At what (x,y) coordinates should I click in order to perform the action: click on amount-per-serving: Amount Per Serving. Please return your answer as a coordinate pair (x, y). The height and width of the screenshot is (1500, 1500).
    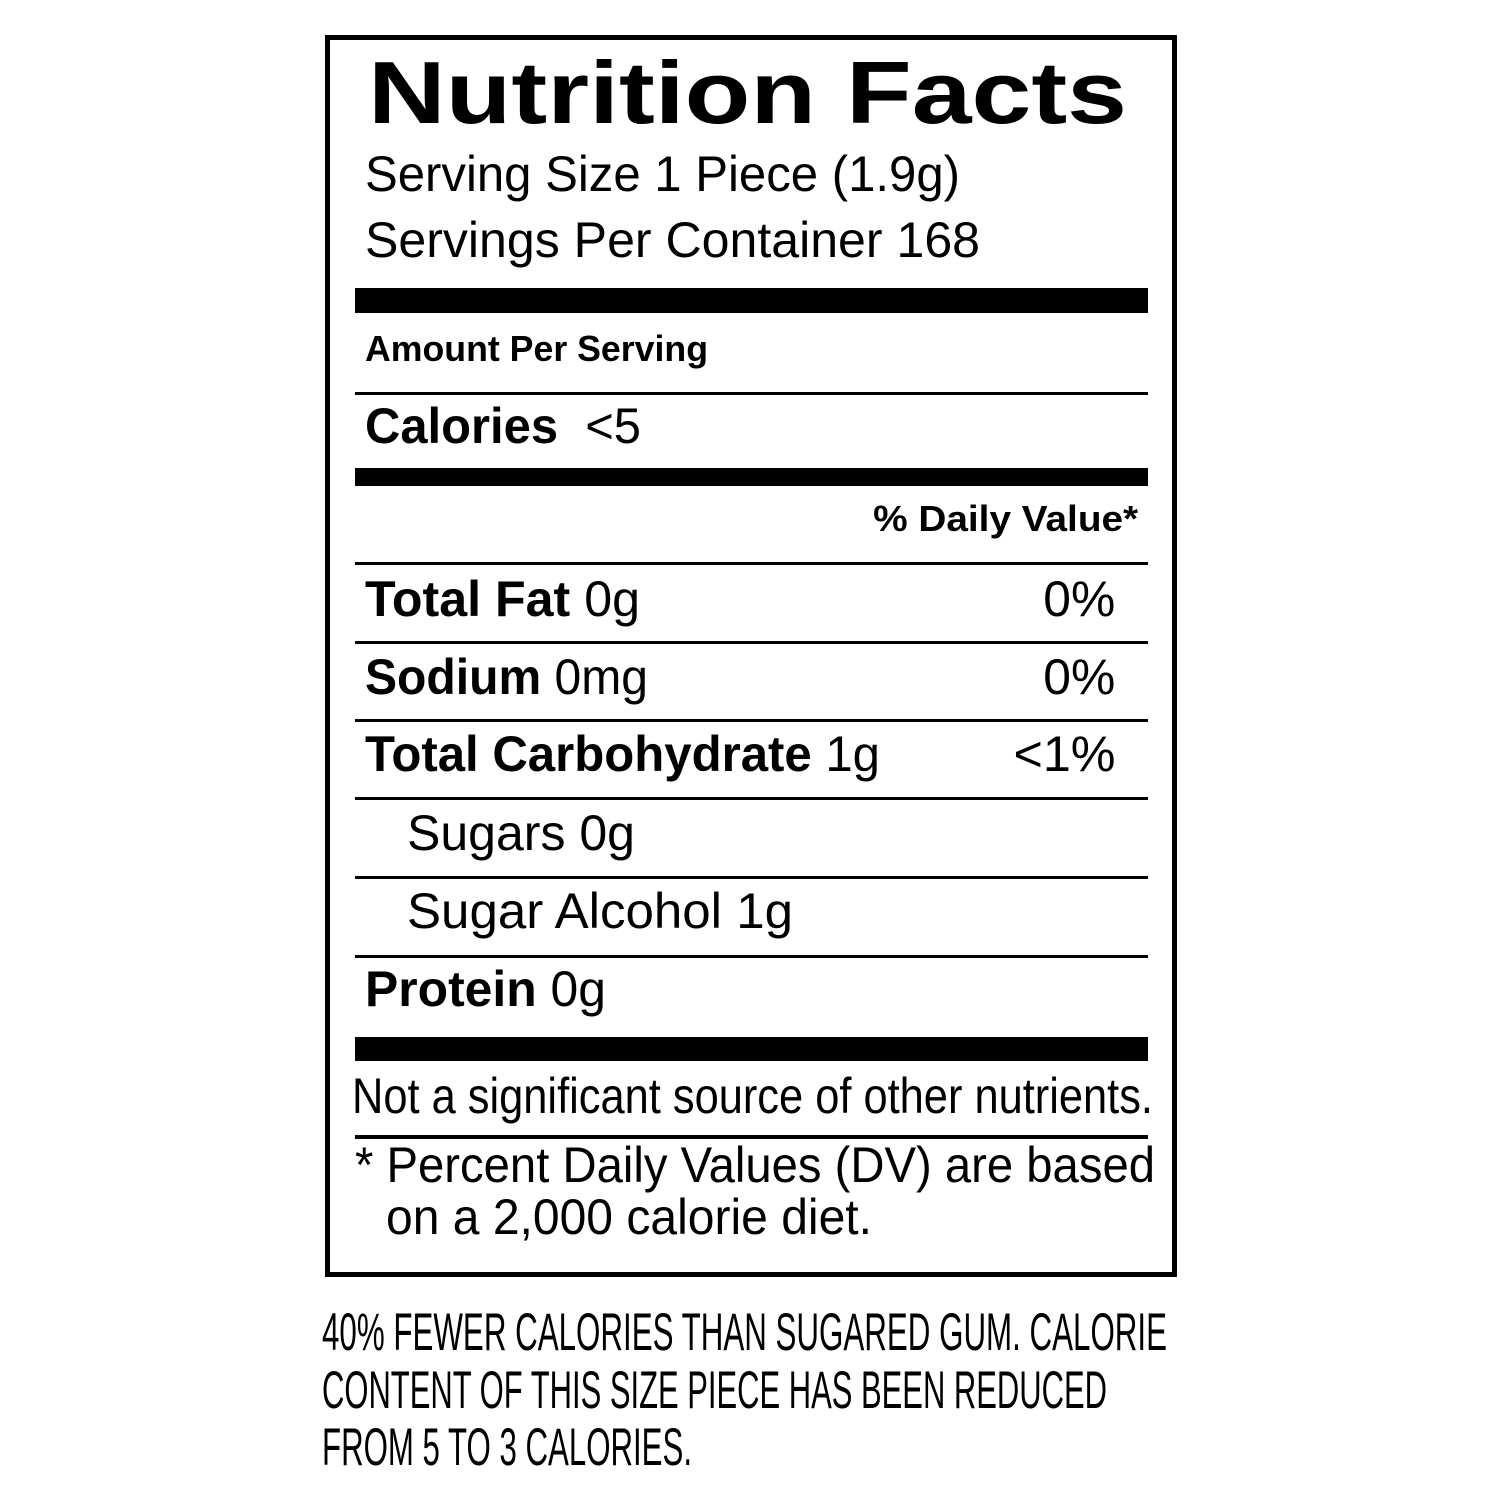
    Looking at the image, I should click on (536, 348).